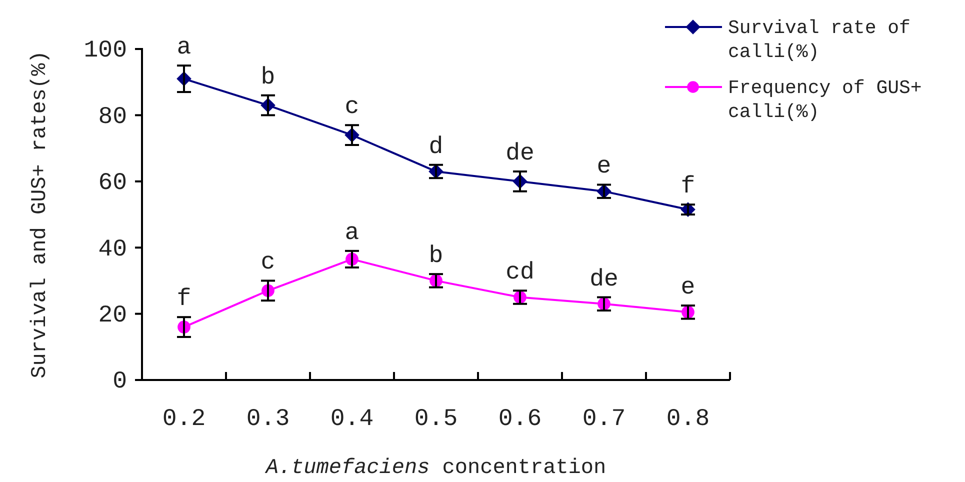 The height and width of the screenshot is (482, 965). What do you see at coordinates (112, 184) in the screenshot?
I see `y-tick-label: 60` at bounding box center [112, 184].